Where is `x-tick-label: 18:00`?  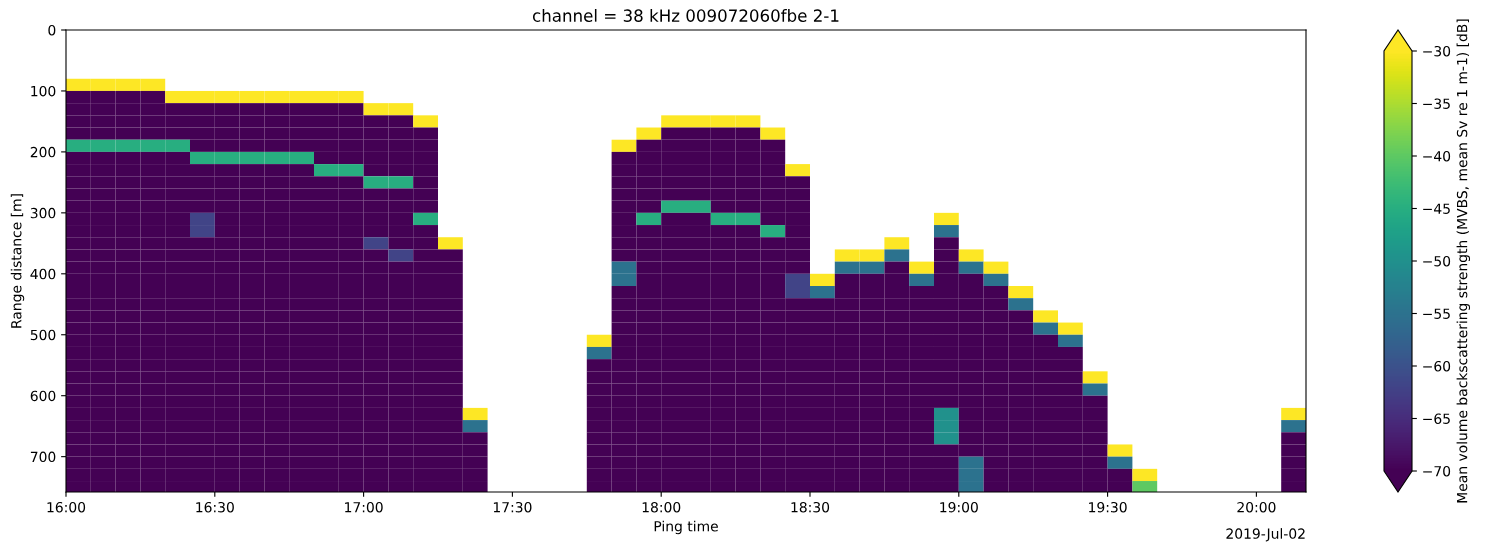
x-tick-label: 18:00 is located at coordinates (661, 507).